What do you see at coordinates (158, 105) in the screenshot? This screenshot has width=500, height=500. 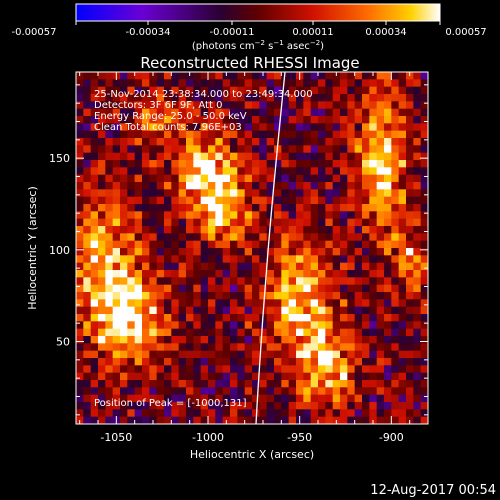 I see `info-line-detectors: Detectors: 3F 6F 9F, Att 0` at bounding box center [158, 105].